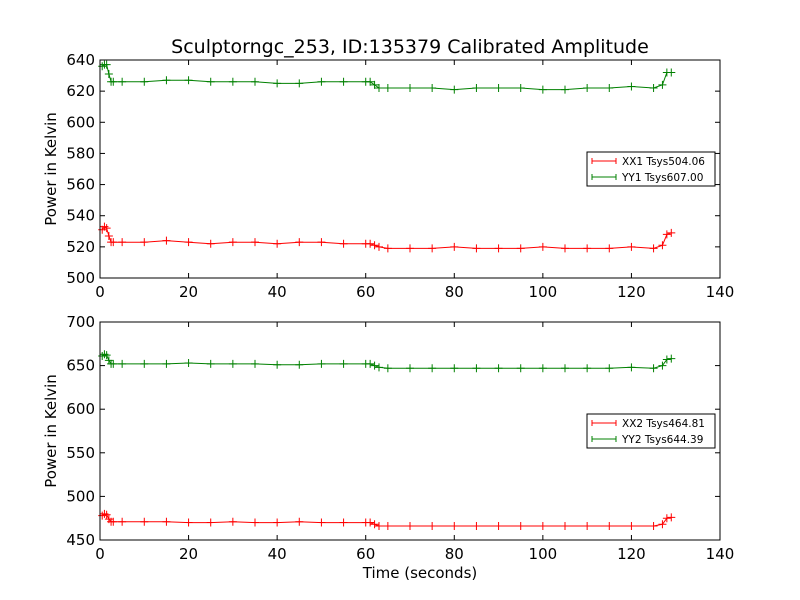  Describe the element at coordinates (663, 424) in the screenshot. I see `legend-label: XX2 Tsys464.81` at that location.